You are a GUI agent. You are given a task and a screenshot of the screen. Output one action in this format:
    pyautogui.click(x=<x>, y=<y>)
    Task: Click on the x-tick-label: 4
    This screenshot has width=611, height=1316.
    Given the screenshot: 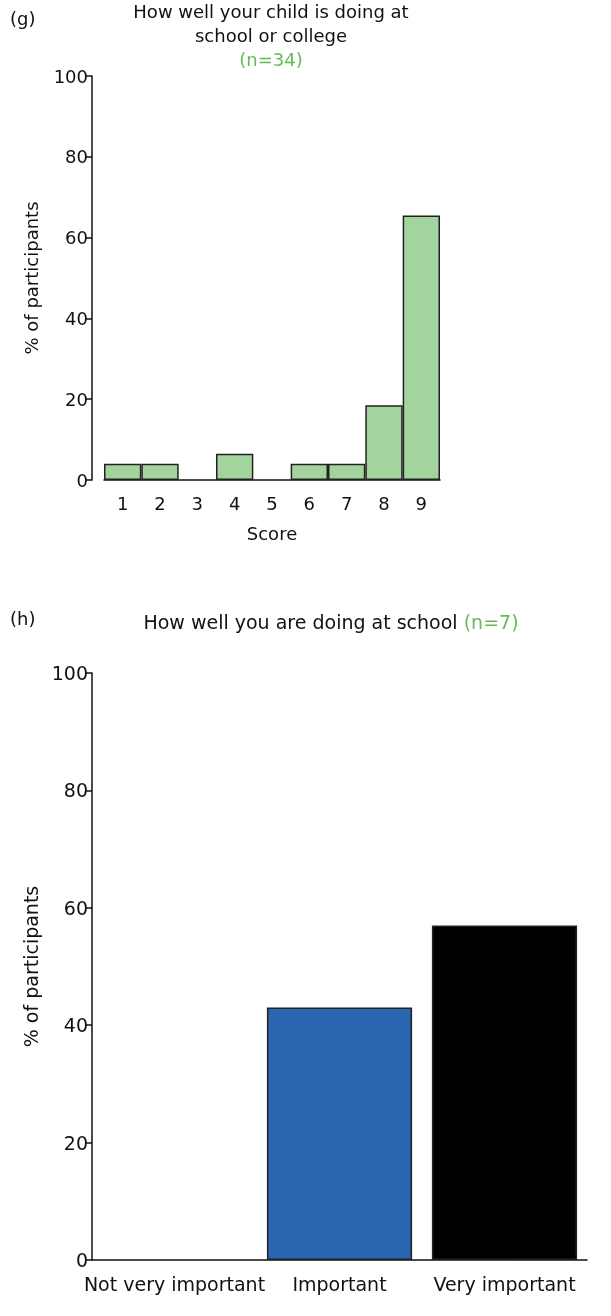 What is the action you would take?
    pyautogui.click(x=234, y=503)
    